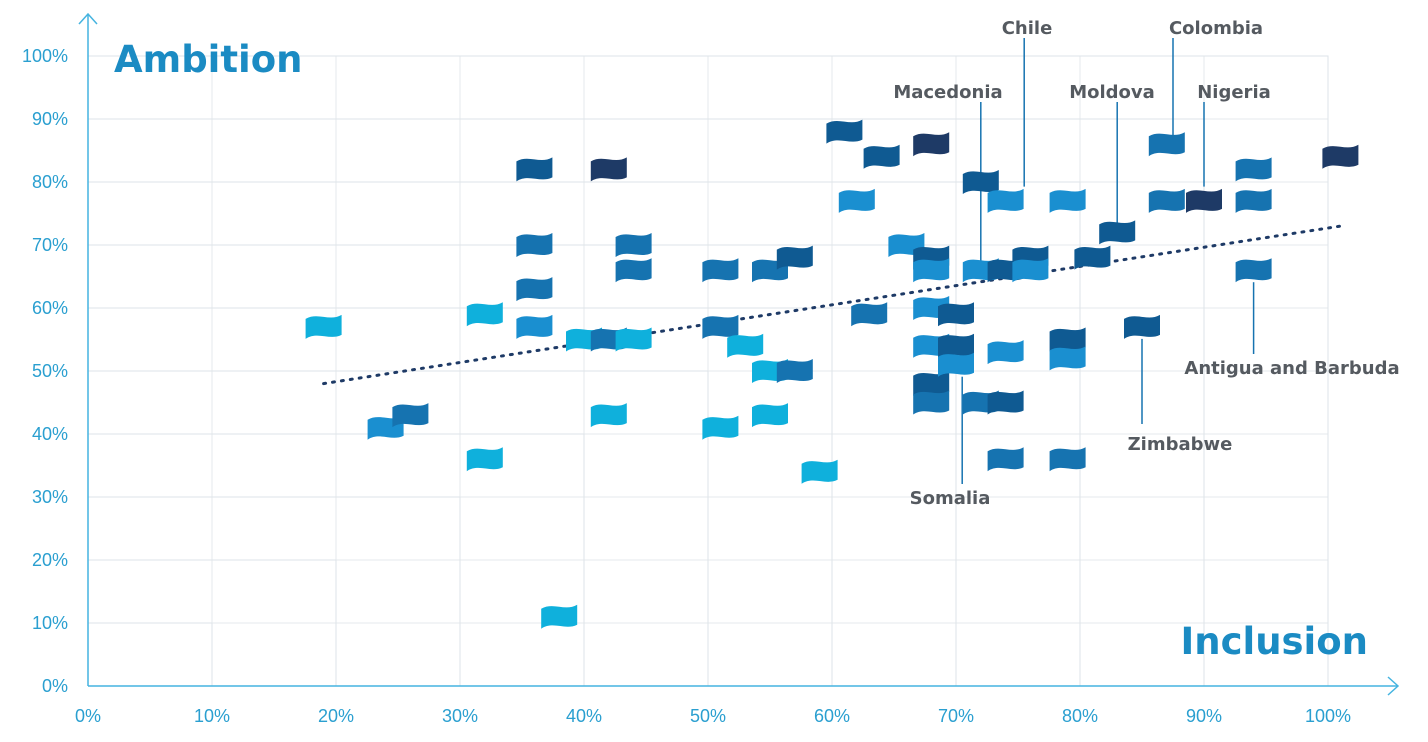 The height and width of the screenshot is (742, 1428). Describe the element at coordinates (1112, 92) in the screenshot. I see `callout-label: Moldova` at that location.